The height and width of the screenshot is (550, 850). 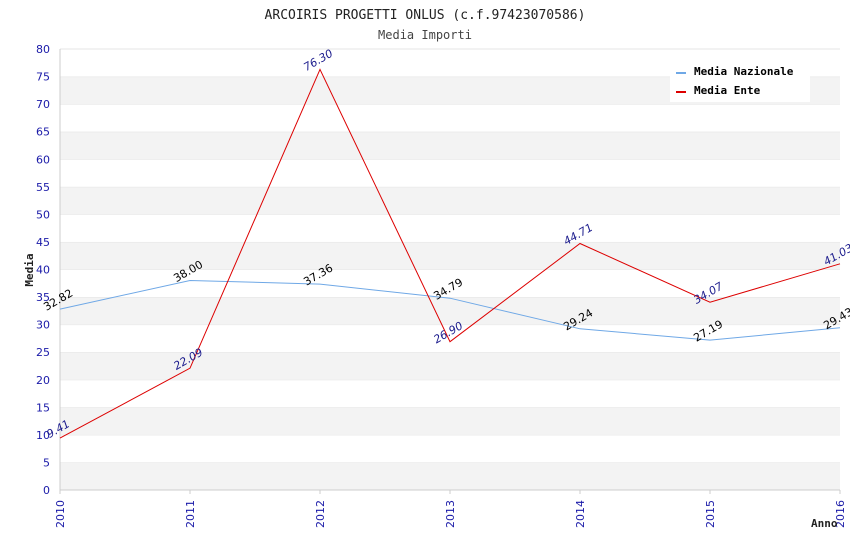 I want to click on x-axis-label: Anno, so click(x=824, y=523).